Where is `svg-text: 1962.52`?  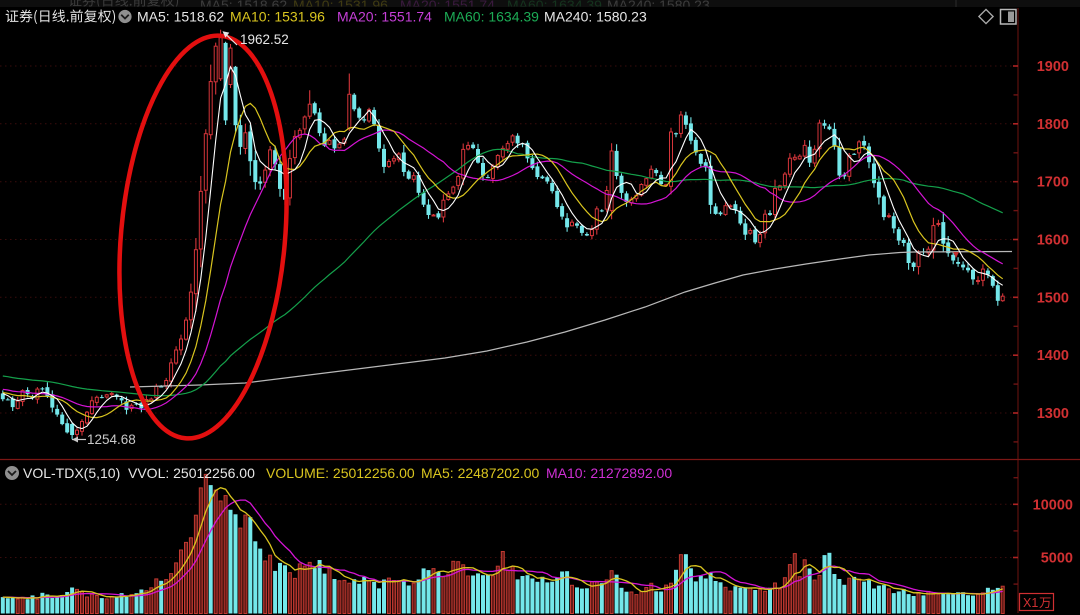 svg-text: 1962.52 is located at coordinates (264, 39).